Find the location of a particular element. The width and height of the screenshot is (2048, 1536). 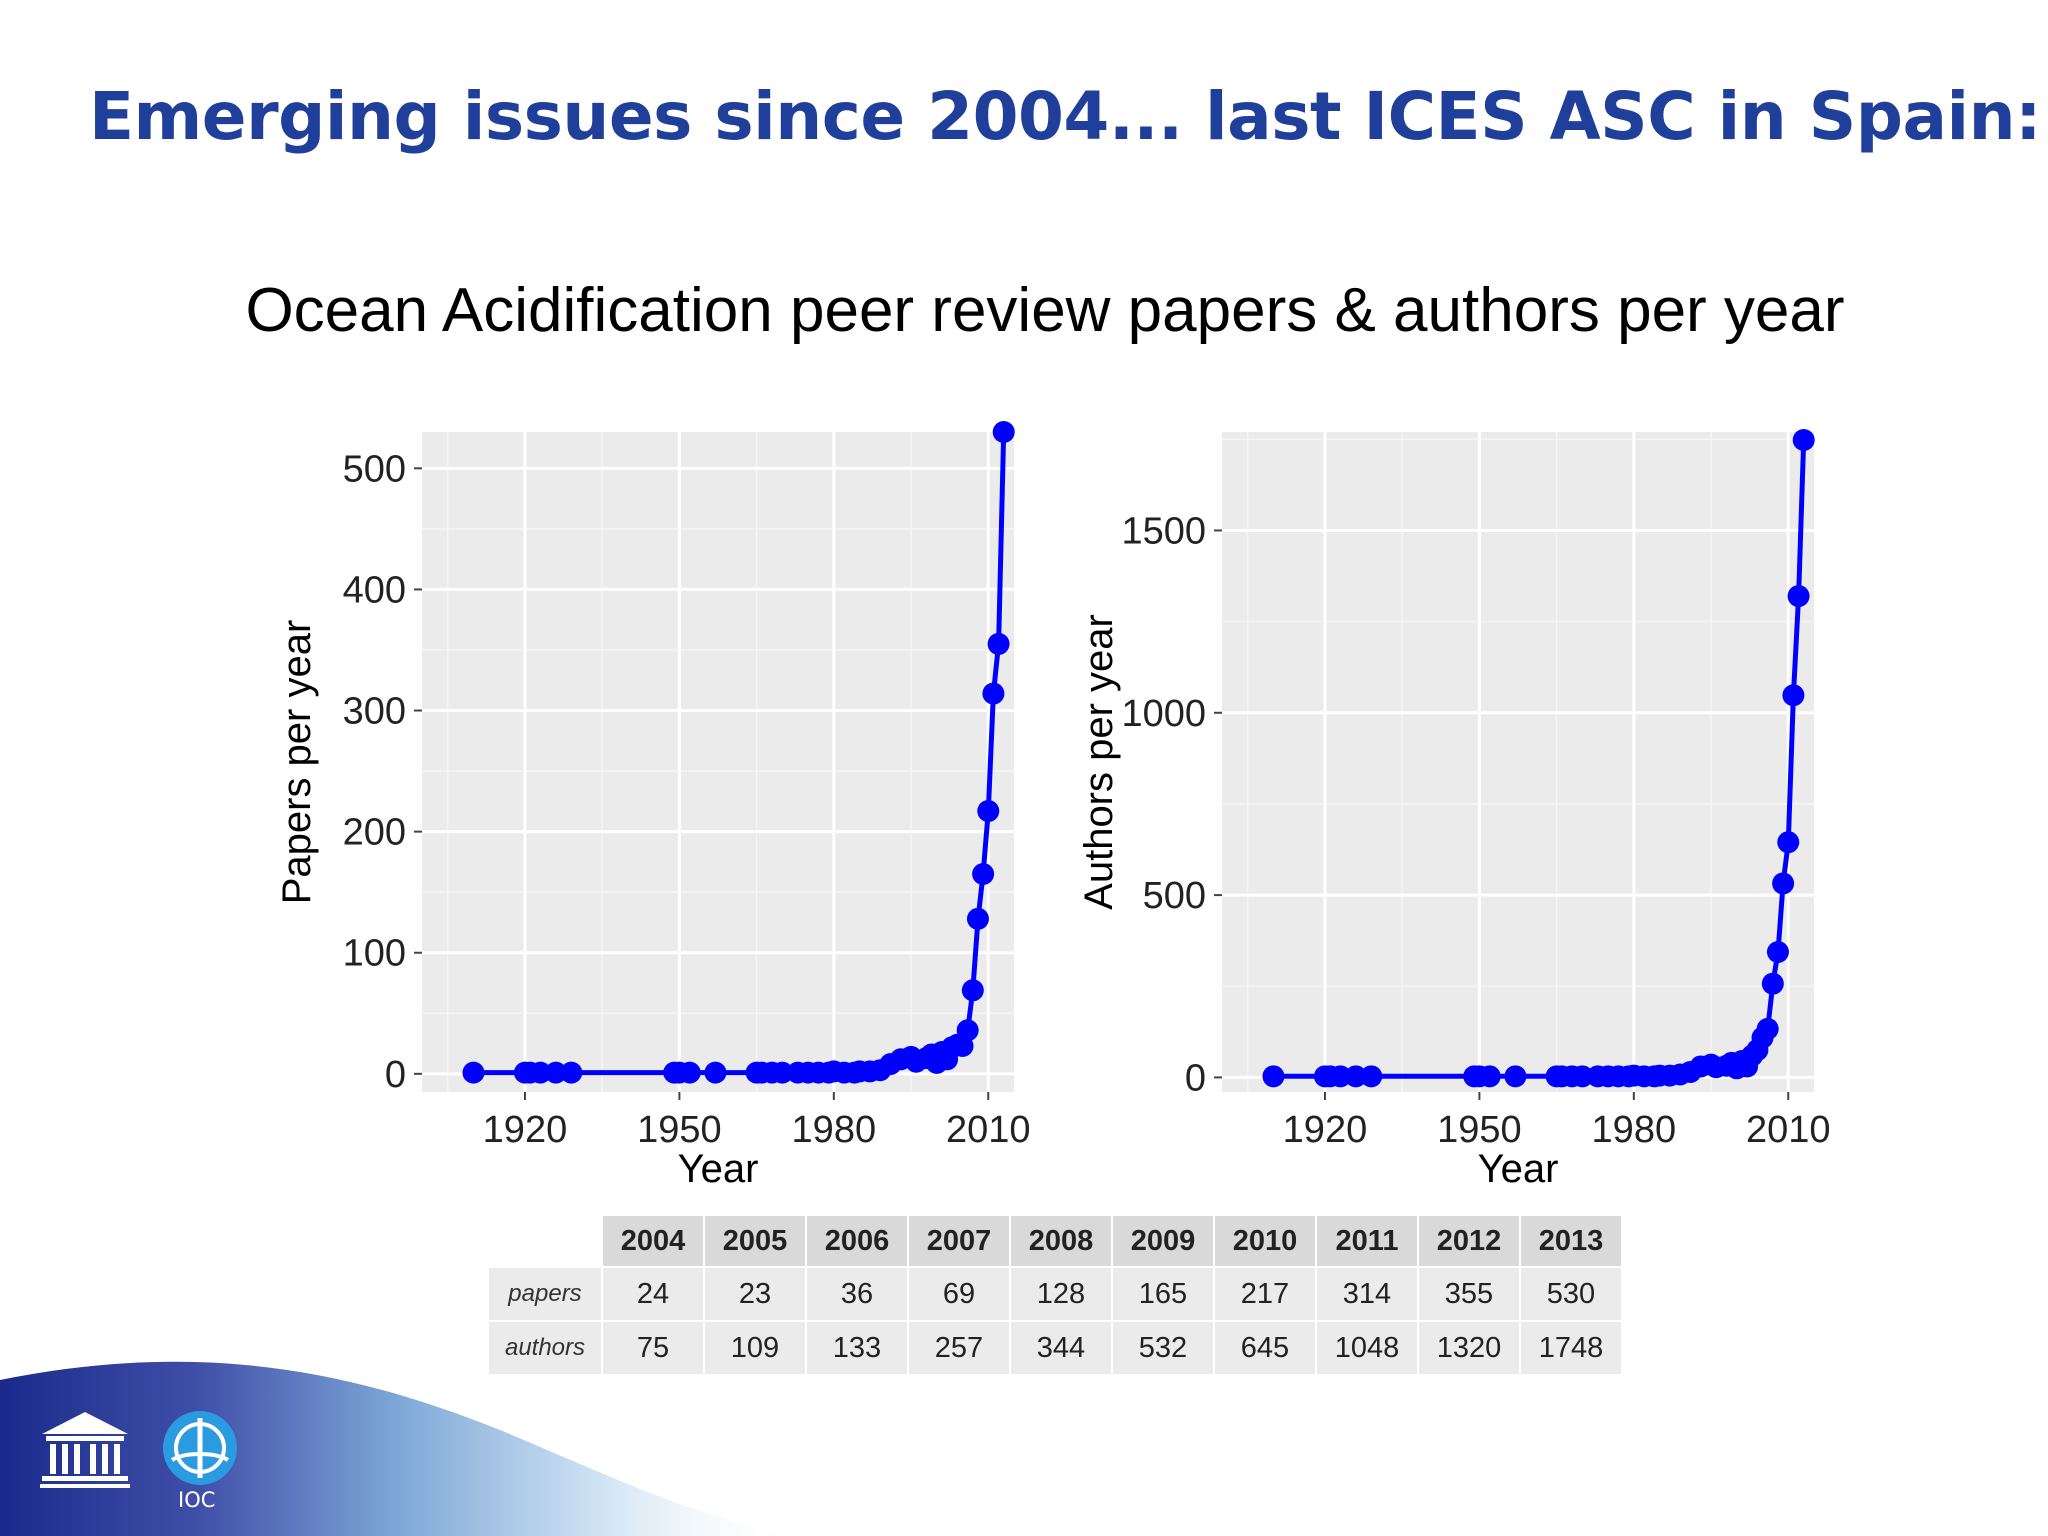

table-cell: 355 is located at coordinates (1469, 1294).